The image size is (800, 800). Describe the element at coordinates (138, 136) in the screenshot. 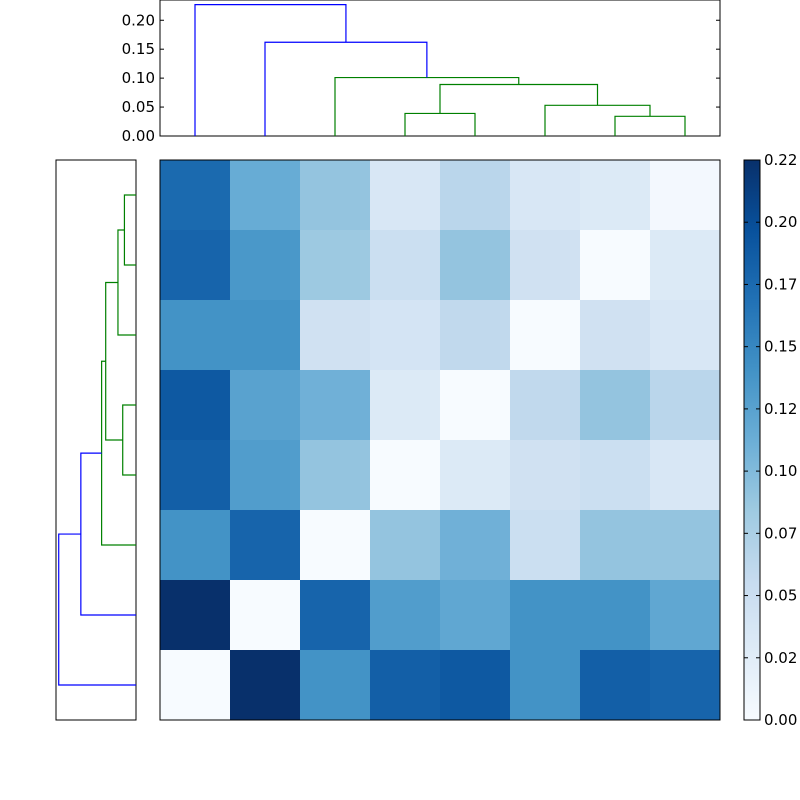

I see `top-dendrogram-tick-label: 0.00` at that location.